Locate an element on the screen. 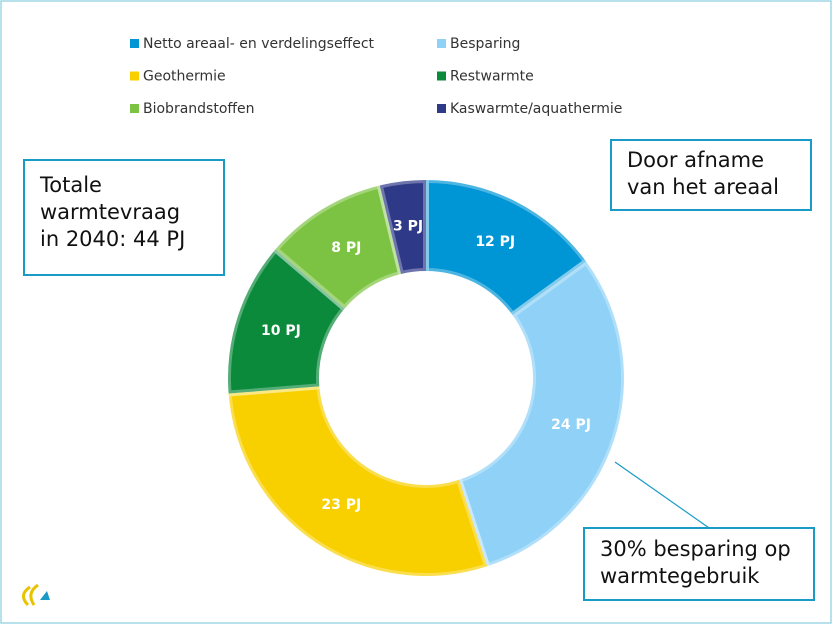  legend-label: Biobrandstoffen is located at coordinates (199, 109).